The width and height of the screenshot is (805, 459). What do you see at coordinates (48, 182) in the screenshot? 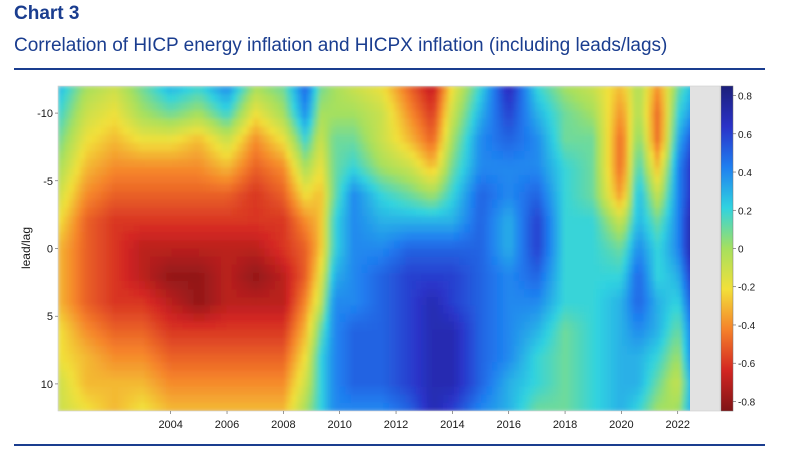
I see `y-tick-label: -5` at bounding box center [48, 182].